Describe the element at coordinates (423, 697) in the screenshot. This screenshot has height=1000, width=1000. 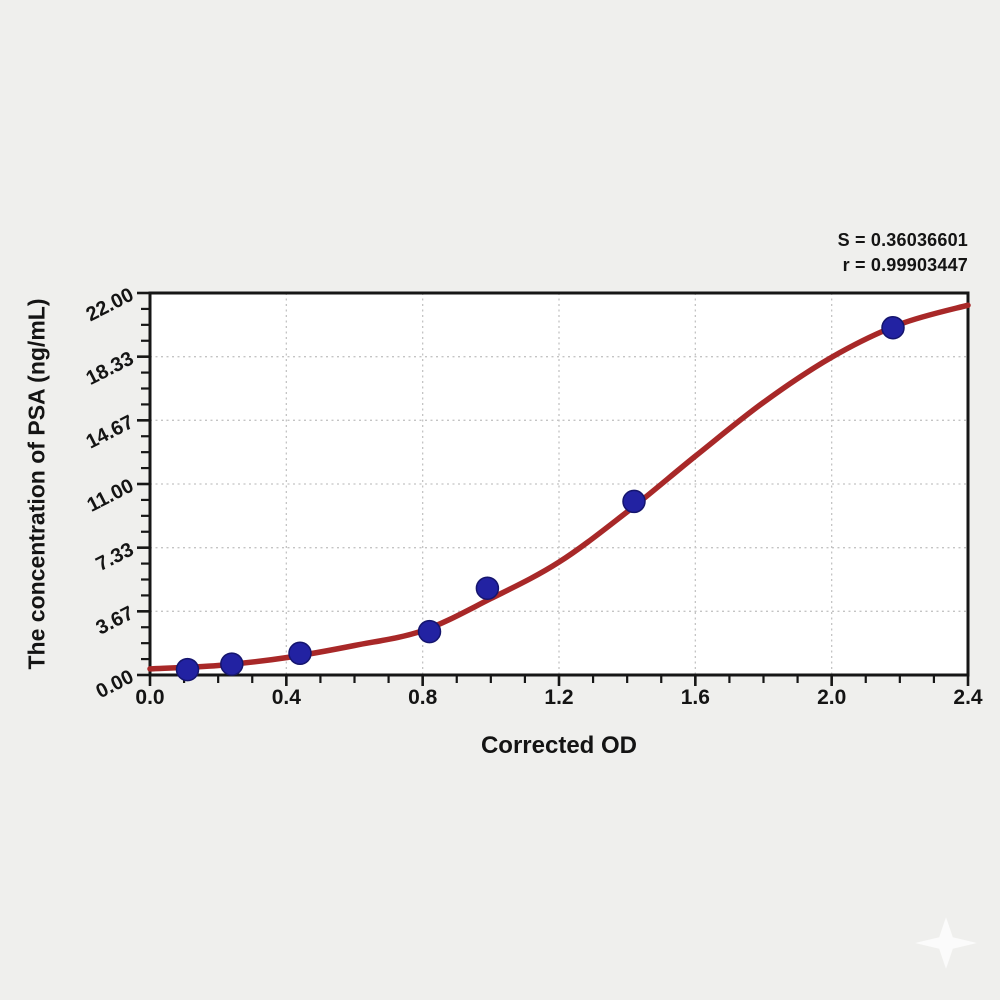
I see `x-tick-label: 0.8` at that location.